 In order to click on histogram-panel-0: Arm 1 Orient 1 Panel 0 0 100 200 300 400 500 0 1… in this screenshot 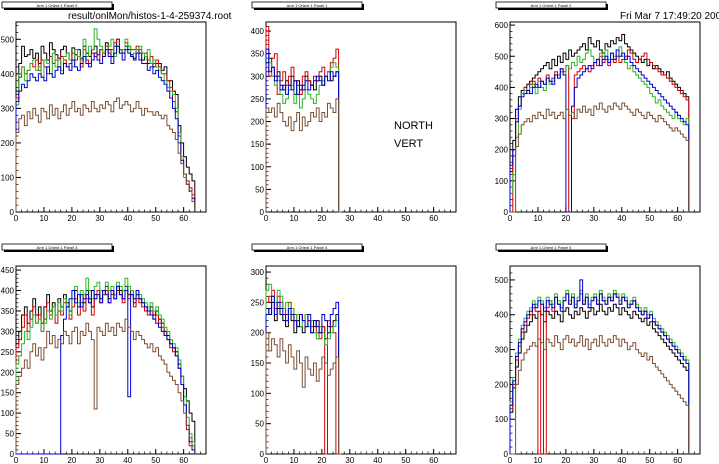, I will do `click(104, 112)`.